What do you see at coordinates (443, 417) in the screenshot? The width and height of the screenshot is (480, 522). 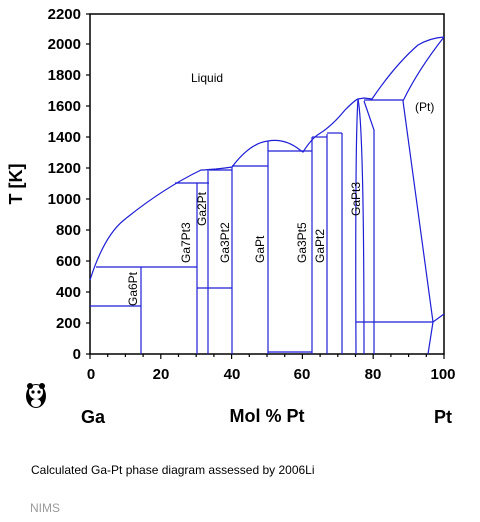 I see `element-right-label: Pt` at bounding box center [443, 417].